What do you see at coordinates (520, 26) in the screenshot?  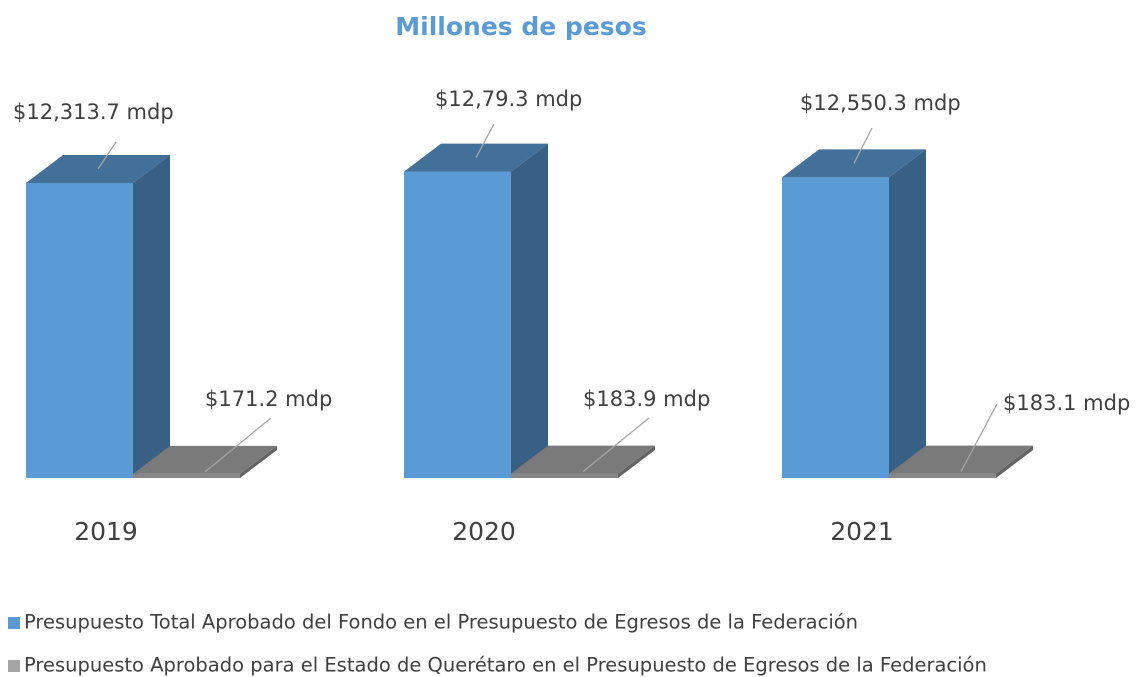 I see `chart-title: Millones de pesos` at bounding box center [520, 26].